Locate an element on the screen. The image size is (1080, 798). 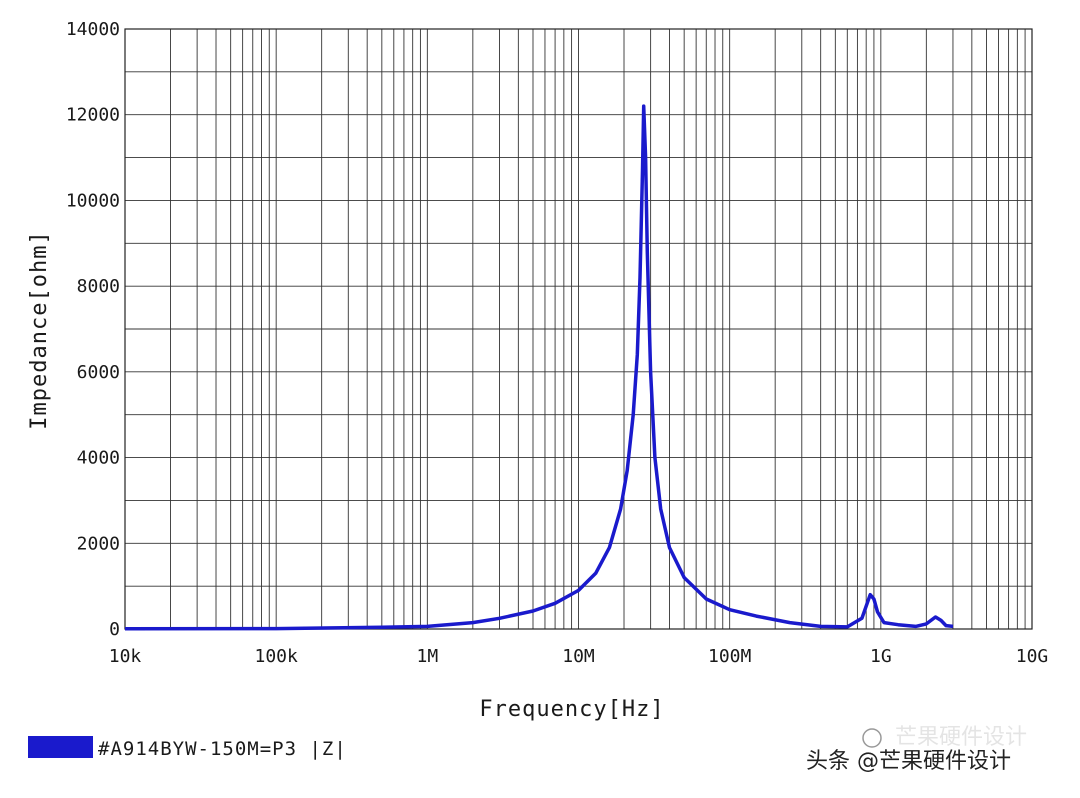
y-tick-label: 4000 is located at coordinates (98, 458).